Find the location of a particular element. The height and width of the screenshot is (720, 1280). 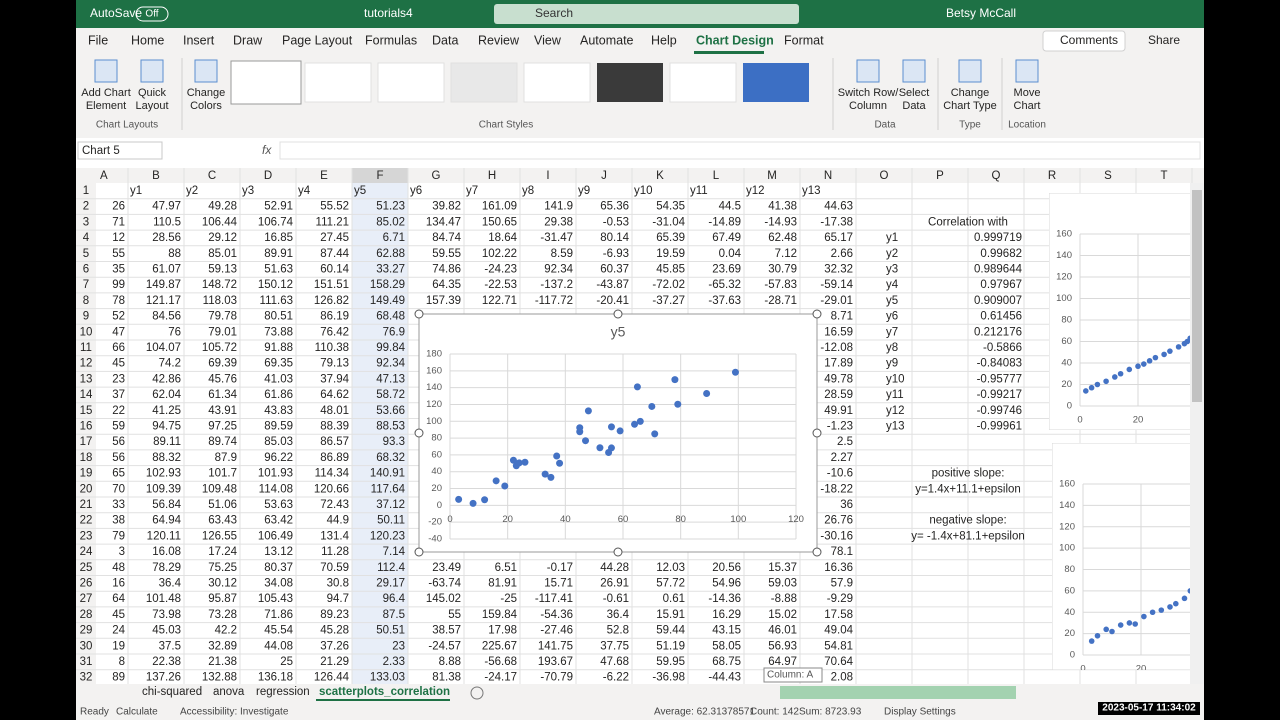

cell: 24 is located at coordinates (118, 631).